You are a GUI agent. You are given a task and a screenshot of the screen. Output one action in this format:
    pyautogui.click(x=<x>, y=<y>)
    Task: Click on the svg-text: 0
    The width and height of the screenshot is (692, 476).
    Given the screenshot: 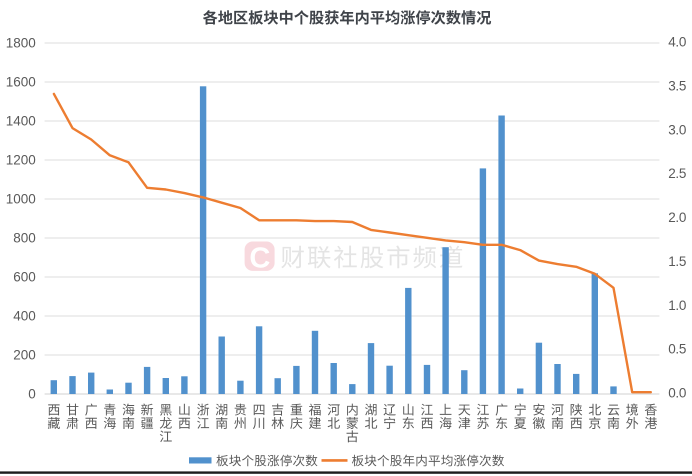 What is the action you would take?
    pyautogui.click(x=32, y=393)
    